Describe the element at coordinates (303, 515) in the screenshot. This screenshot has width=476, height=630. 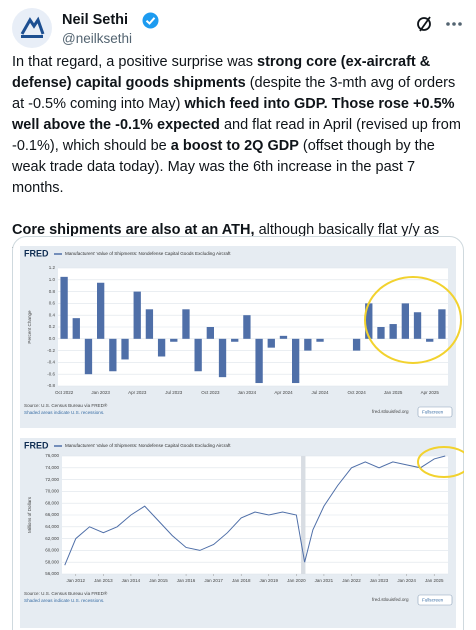
I see `recession-shade` at that location.